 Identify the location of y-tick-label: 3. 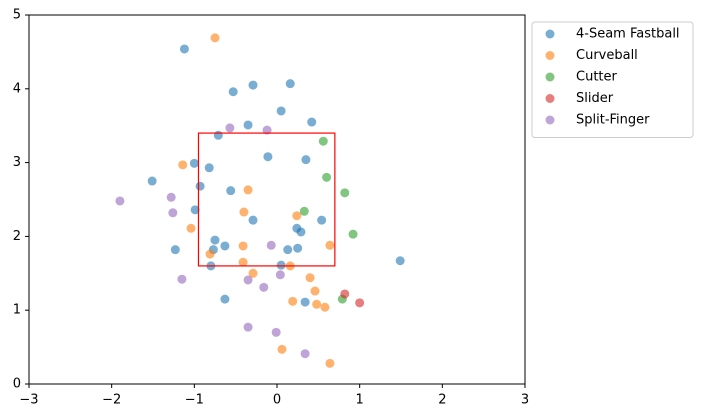
(17, 162).